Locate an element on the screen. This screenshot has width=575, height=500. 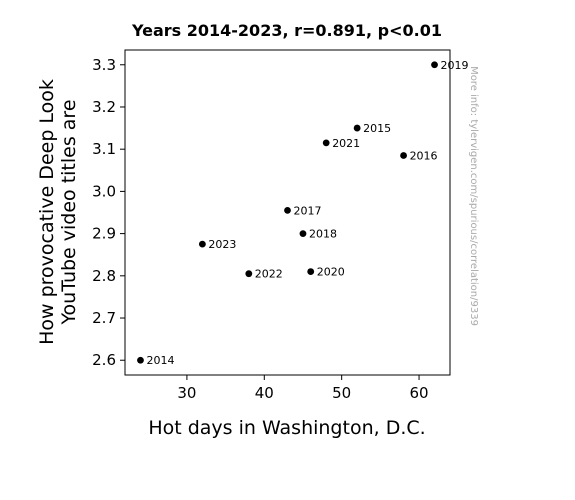
y-axis-label-line-1: How provocative Deep Look is located at coordinates (47, 212).